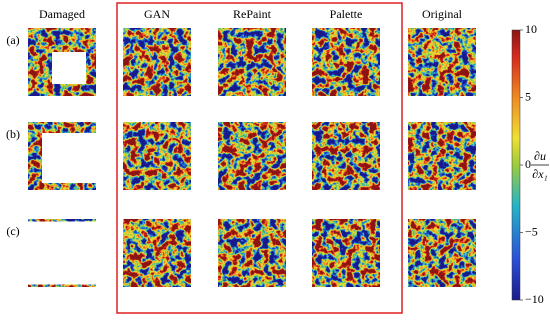 Image resolution: width=550 pixels, height=320 pixels. Describe the element at coordinates (12, 231) in the screenshot. I see `row-label: (c)` at that location.